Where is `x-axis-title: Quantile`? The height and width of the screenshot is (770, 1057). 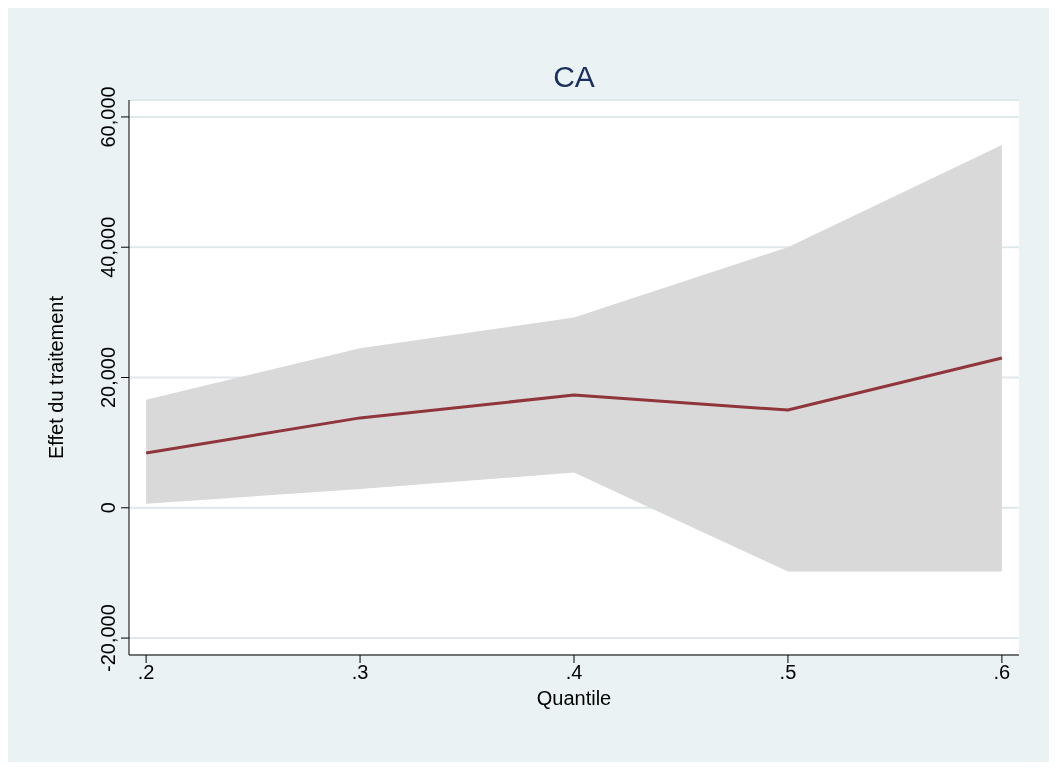 x-axis-title: Quantile is located at coordinates (574, 698).